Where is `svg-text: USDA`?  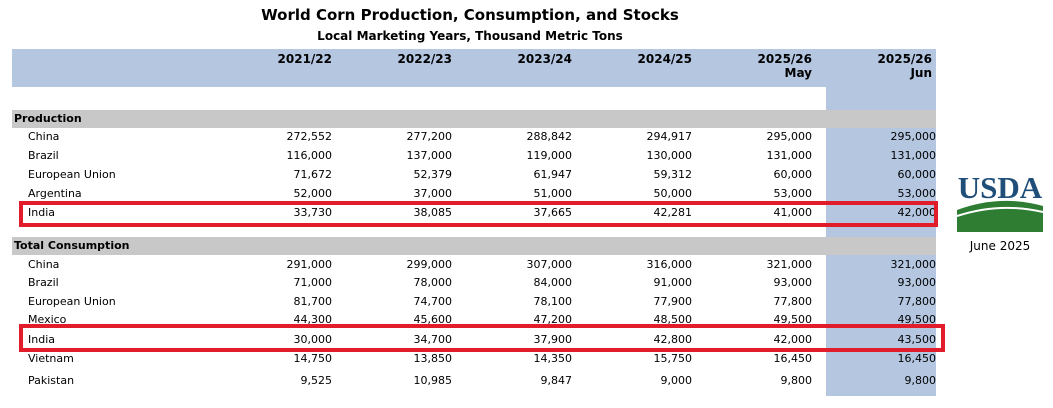 svg-text: USDA is located at coordinates (1000, 187).